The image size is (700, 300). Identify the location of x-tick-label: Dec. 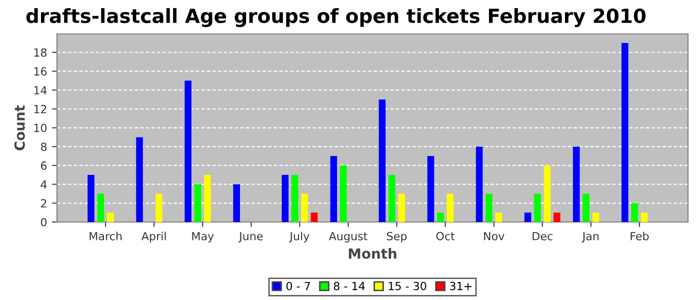
(542, 236).